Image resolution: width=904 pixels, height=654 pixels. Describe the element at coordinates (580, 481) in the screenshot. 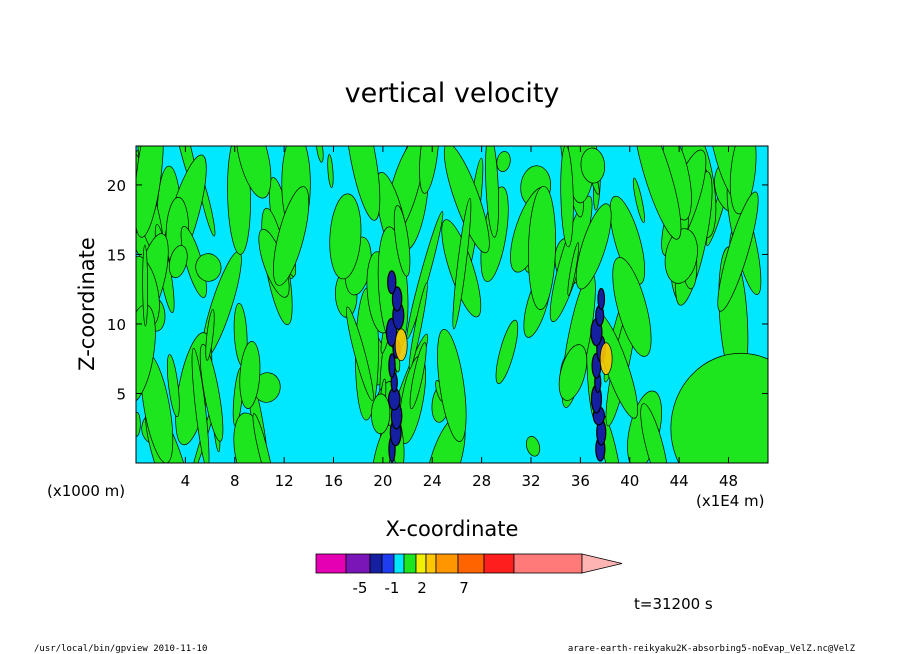

I see `x-tick-label: 36` at that location.